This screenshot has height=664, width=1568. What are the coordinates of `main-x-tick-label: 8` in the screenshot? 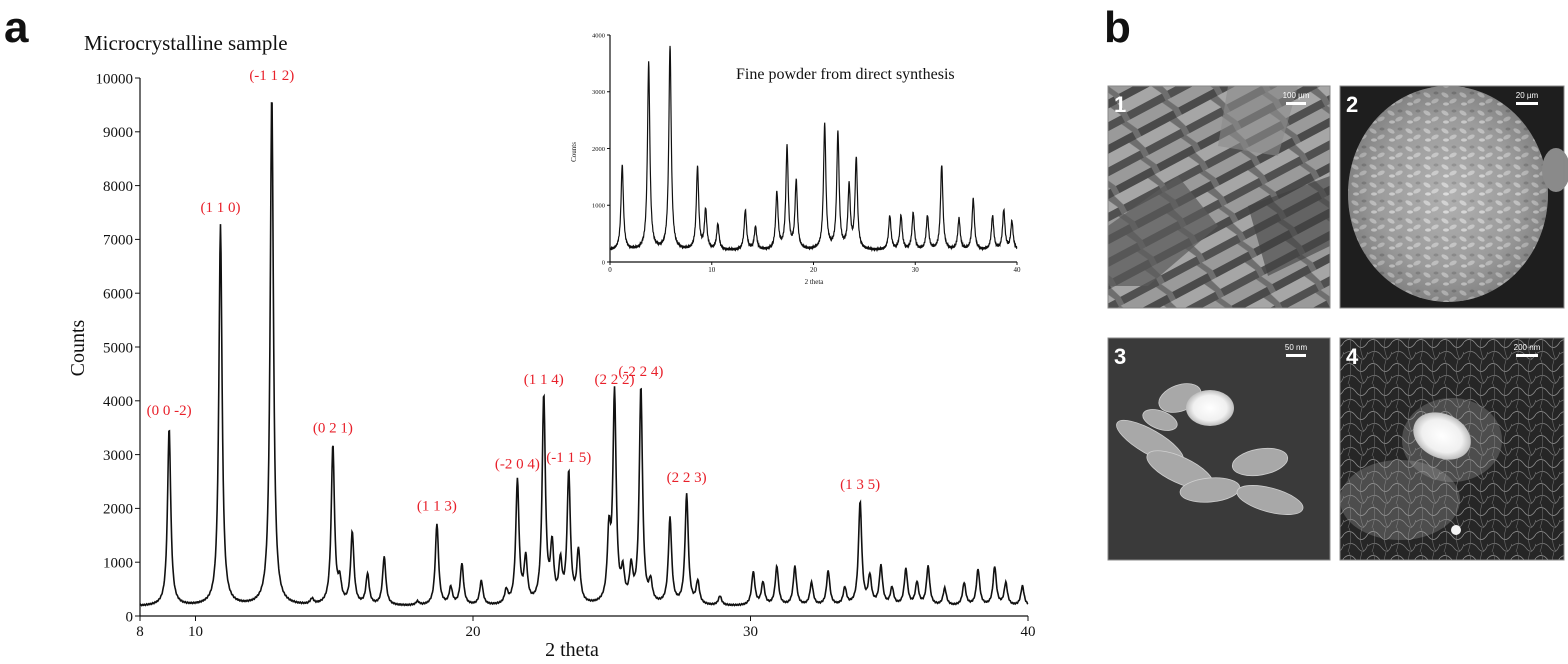 It's located at (140, 632).